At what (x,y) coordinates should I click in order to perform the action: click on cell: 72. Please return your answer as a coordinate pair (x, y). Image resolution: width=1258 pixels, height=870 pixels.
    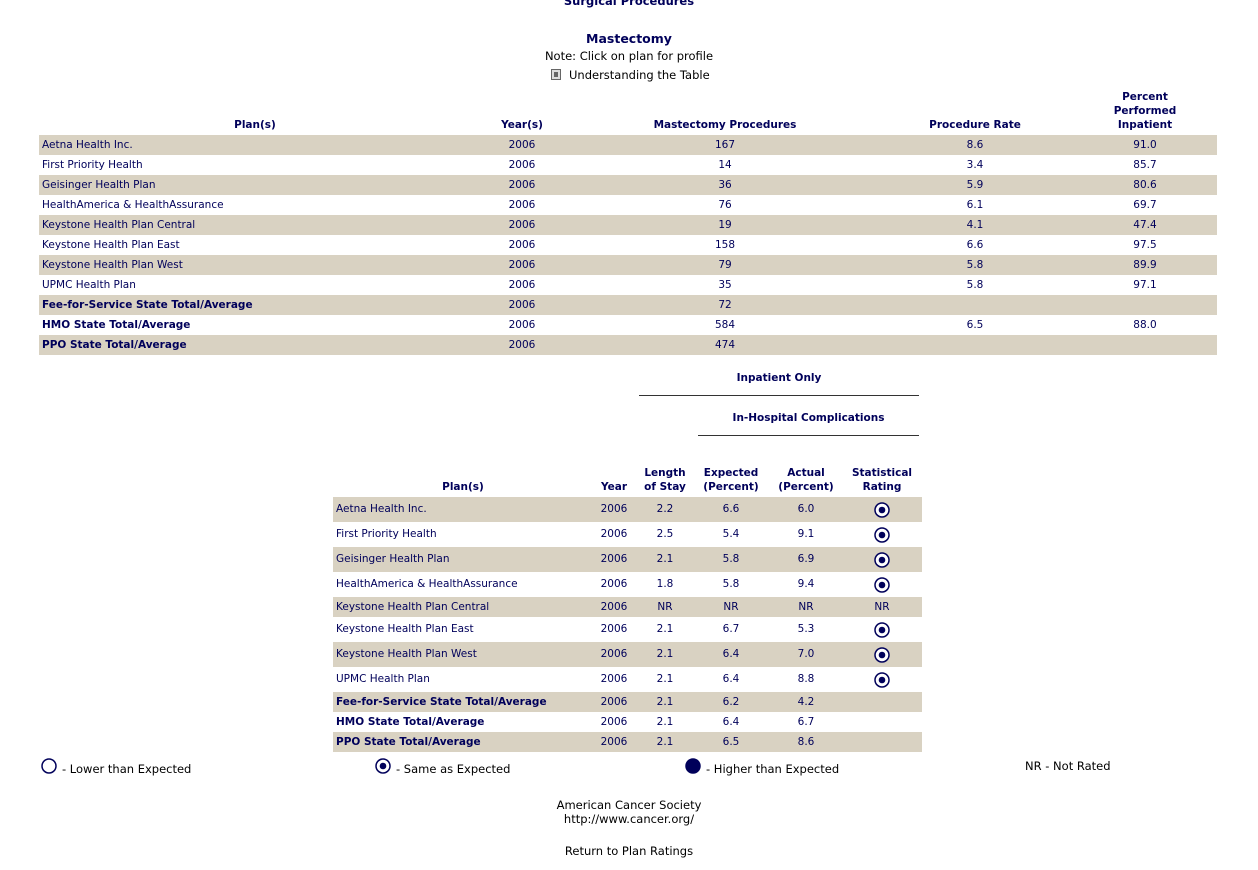
    Looking at the image, I should click on (725, 305).